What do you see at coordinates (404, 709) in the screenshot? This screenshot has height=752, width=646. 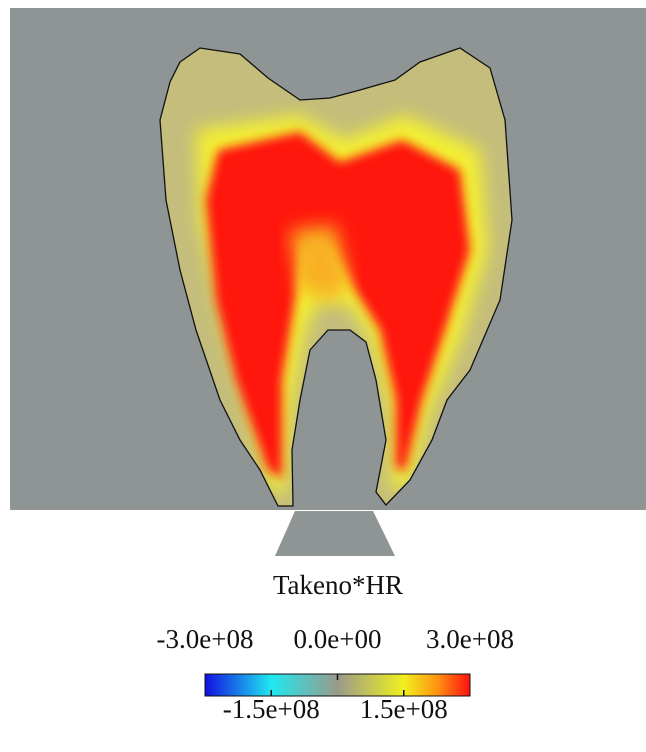 I see `colorbar-tick-label: 1.5e+08` at bounding box center [404, 709].